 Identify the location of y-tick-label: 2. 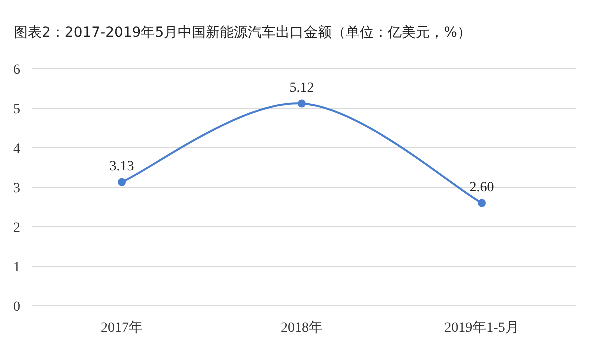
(17, 228).